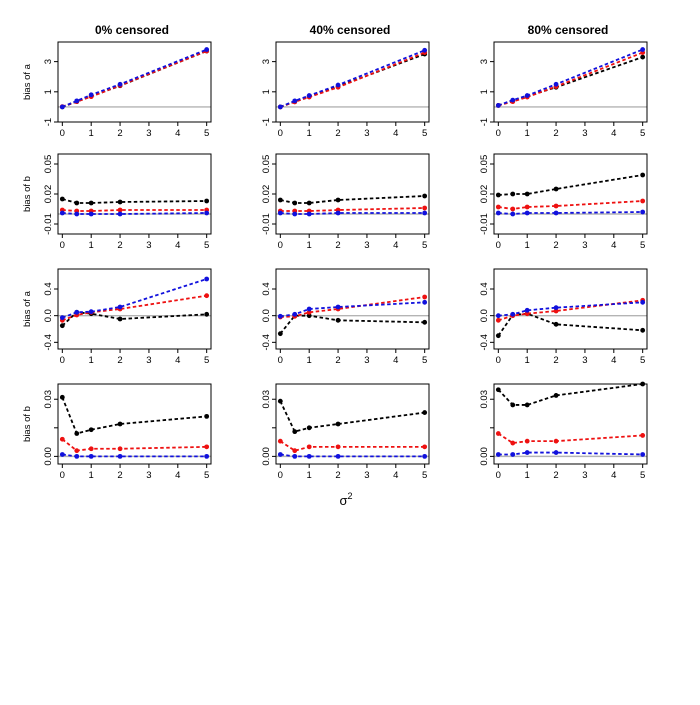 The width and height of the screenshot is (700, 705). Describe the element at coordinates (527, 360) in the screenshot. I see `x-tick-label: 1` at that location.